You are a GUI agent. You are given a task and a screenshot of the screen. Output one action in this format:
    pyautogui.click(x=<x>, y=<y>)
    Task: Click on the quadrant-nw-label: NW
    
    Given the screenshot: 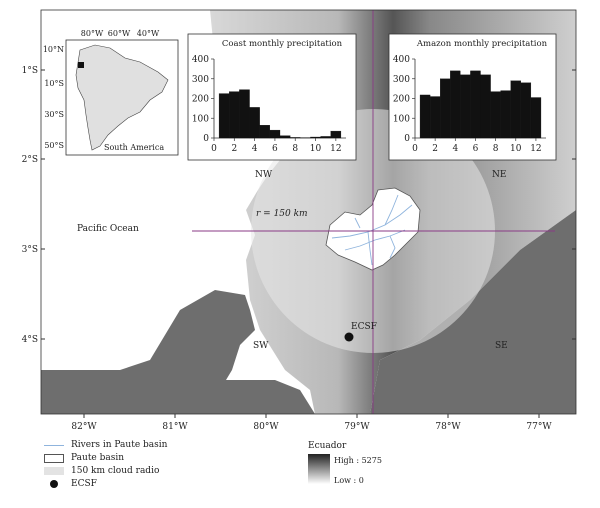 What is the action you would take?
    pyautogui.click(x=264, y=175)
    